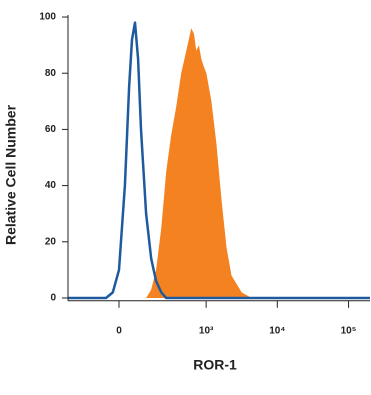  I want to click on y-tick-label: 20, so click(51, 241).